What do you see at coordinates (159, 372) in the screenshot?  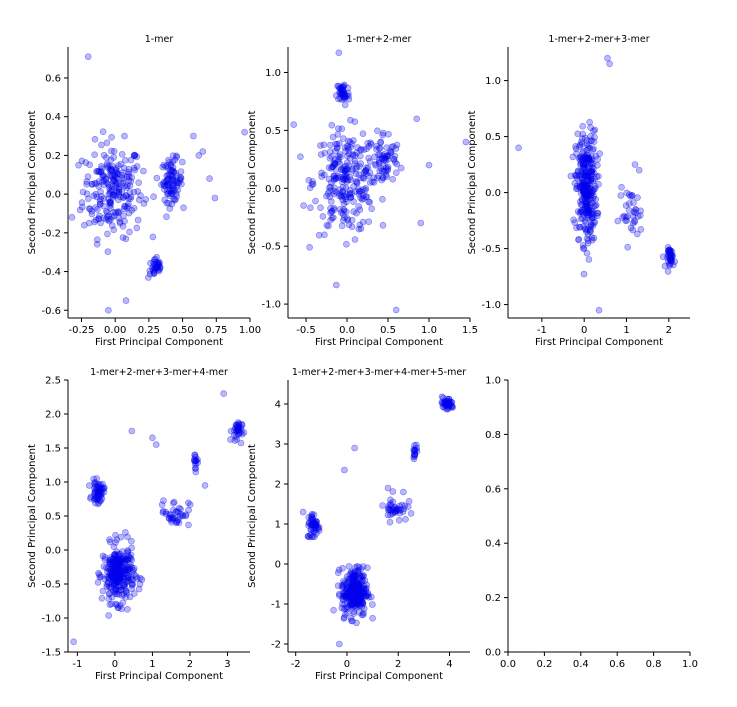 I see `subplot-title: 1-mer+2-mer+3-mer+4-mer` at bounding box center [159, 372].